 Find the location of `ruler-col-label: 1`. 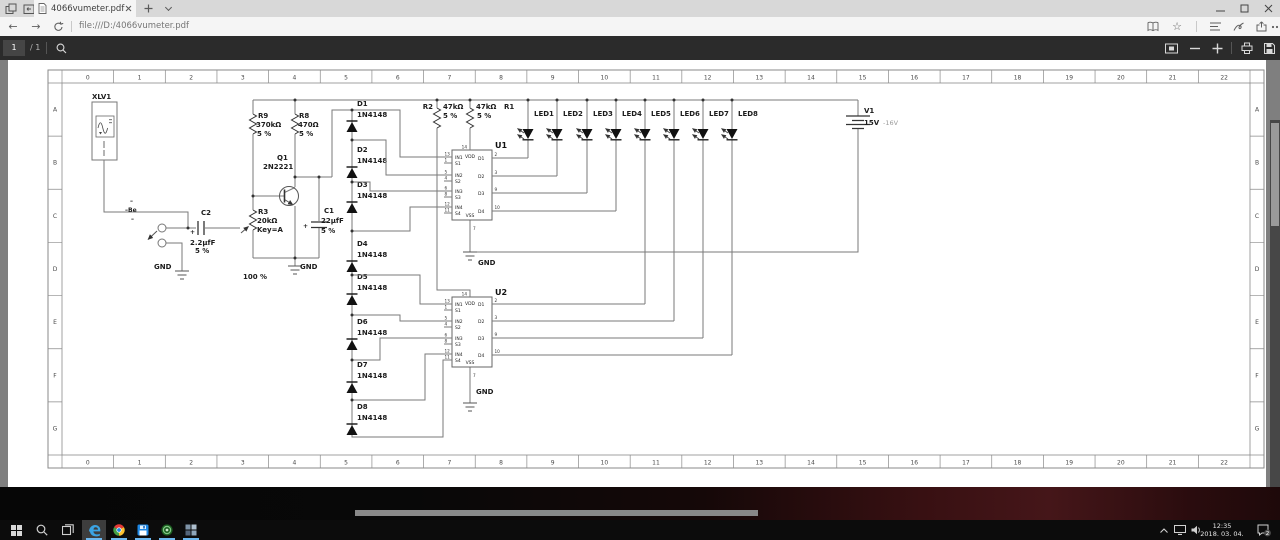

ruler-col-label: 1 is located at coordinates (140, 463).